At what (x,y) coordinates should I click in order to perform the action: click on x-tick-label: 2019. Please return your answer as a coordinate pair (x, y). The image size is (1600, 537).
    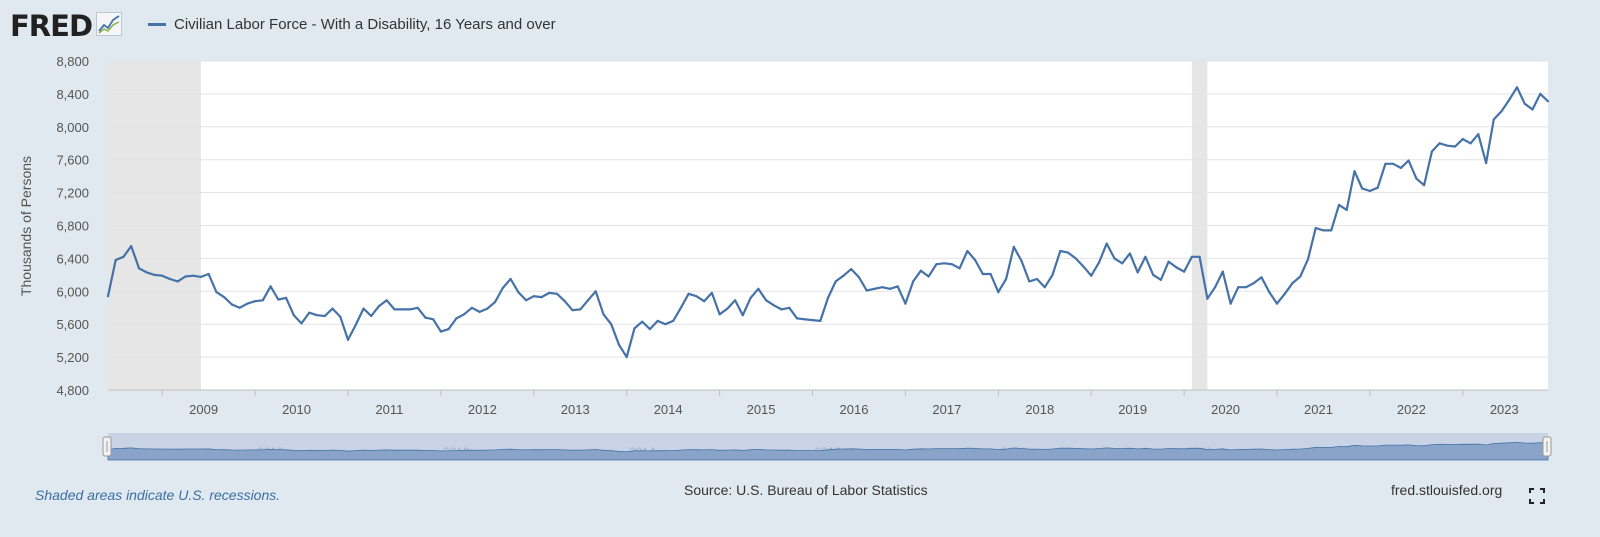
    Looking at the image, I should click on (1132, 409).